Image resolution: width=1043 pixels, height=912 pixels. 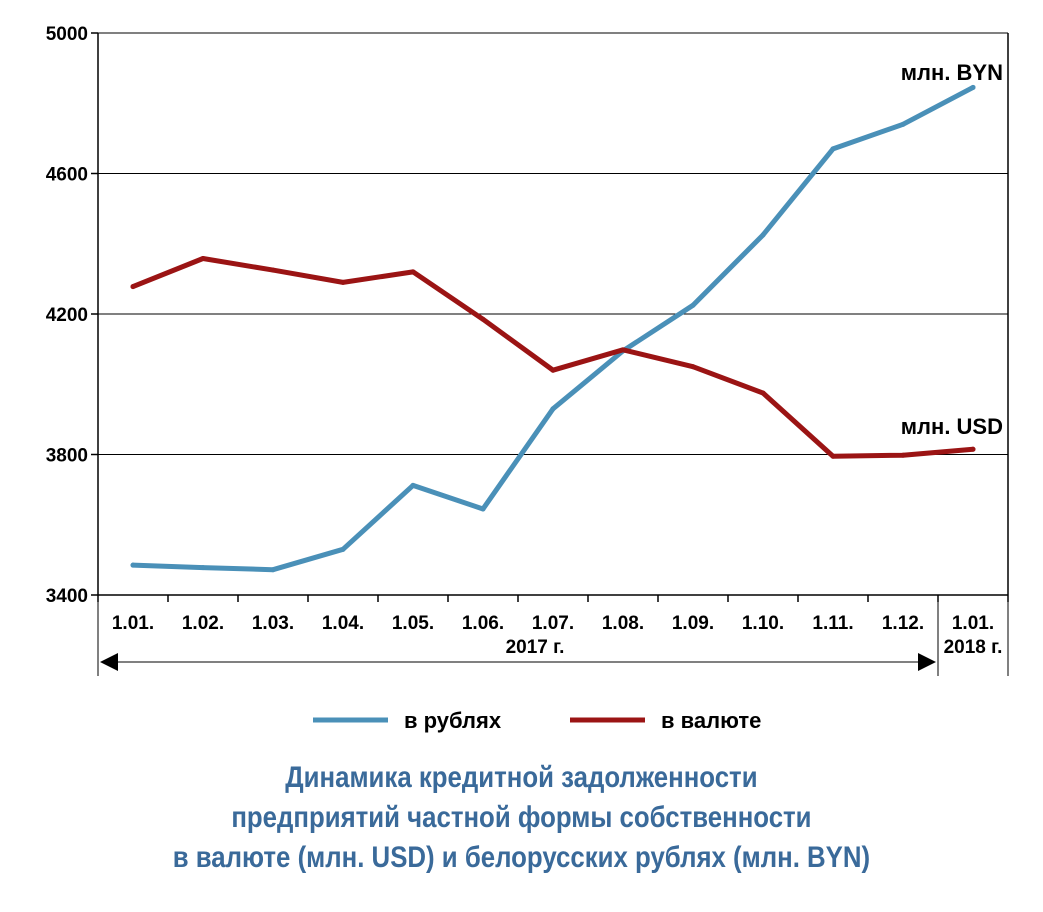 I want to click on x-category-label: 1.08., so click(x=623, y=623).